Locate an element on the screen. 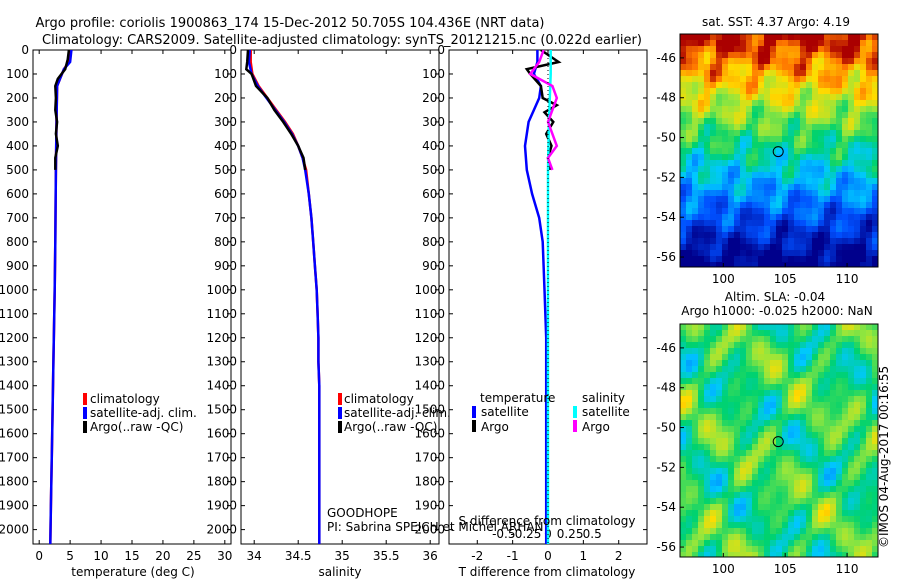 The image size is (900, 580). depth-tick-label: 1900 is located at coordinates (14, 506).